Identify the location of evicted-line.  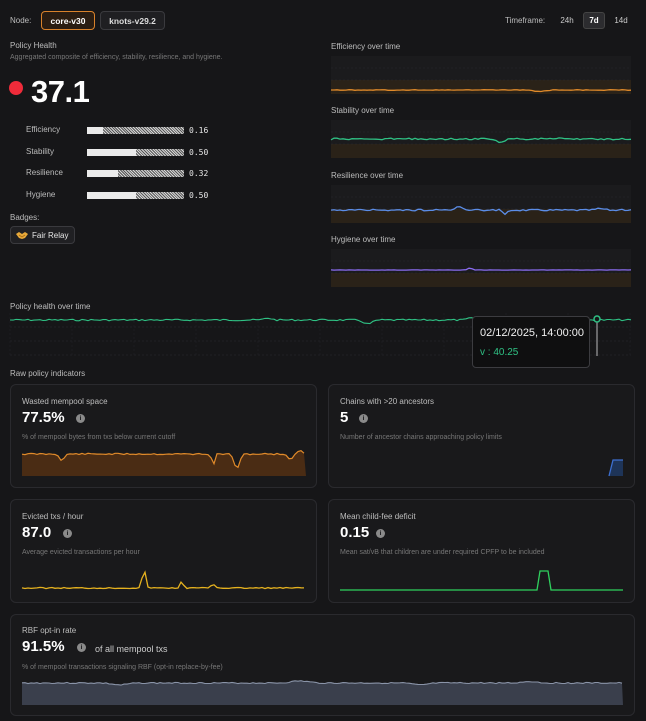
(163, 580).